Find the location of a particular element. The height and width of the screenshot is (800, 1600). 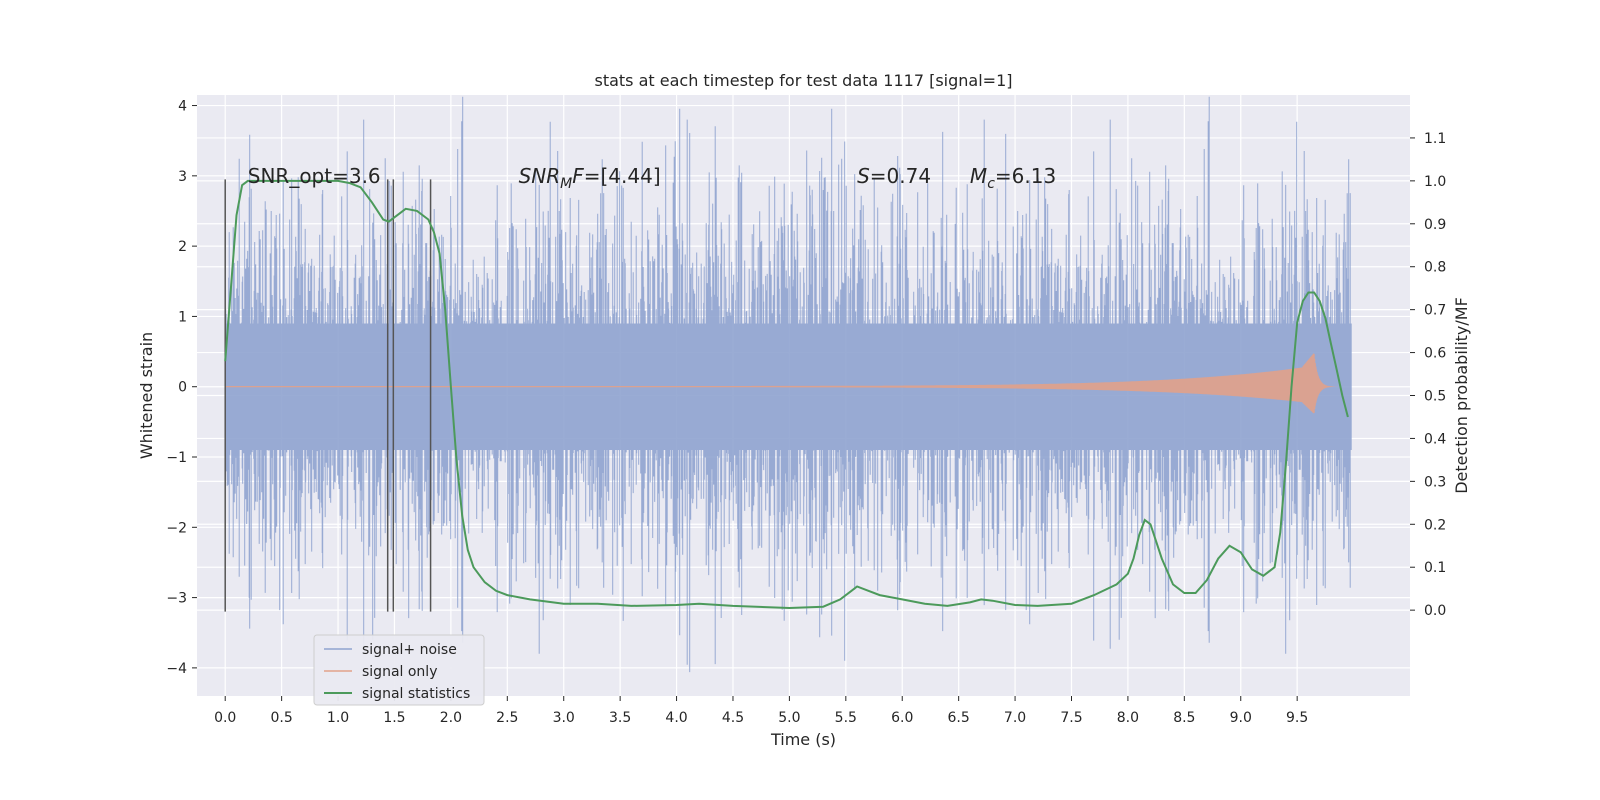

x-tick-label: 8.5 is located at coordinates (1184, 718).